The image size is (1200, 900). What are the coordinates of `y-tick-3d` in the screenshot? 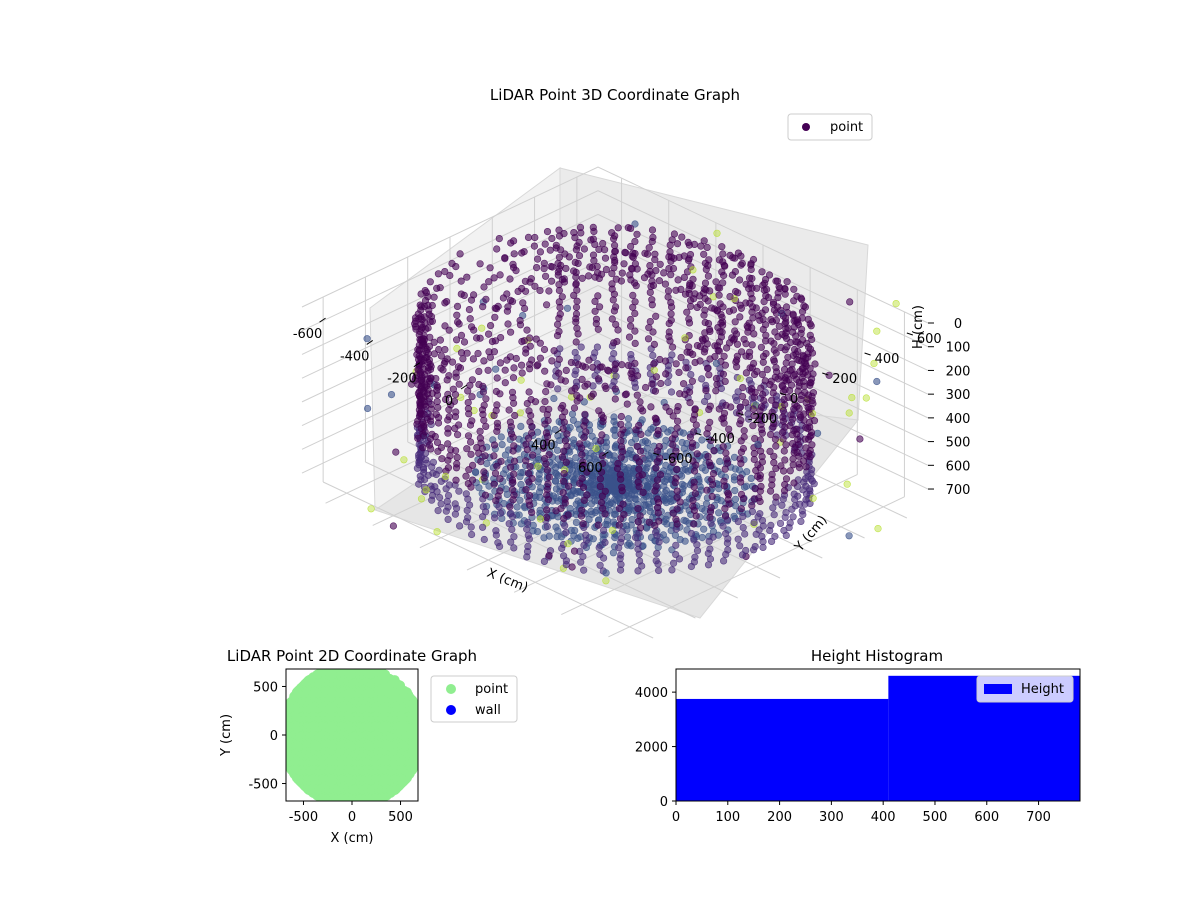 It's located at (910, 334).